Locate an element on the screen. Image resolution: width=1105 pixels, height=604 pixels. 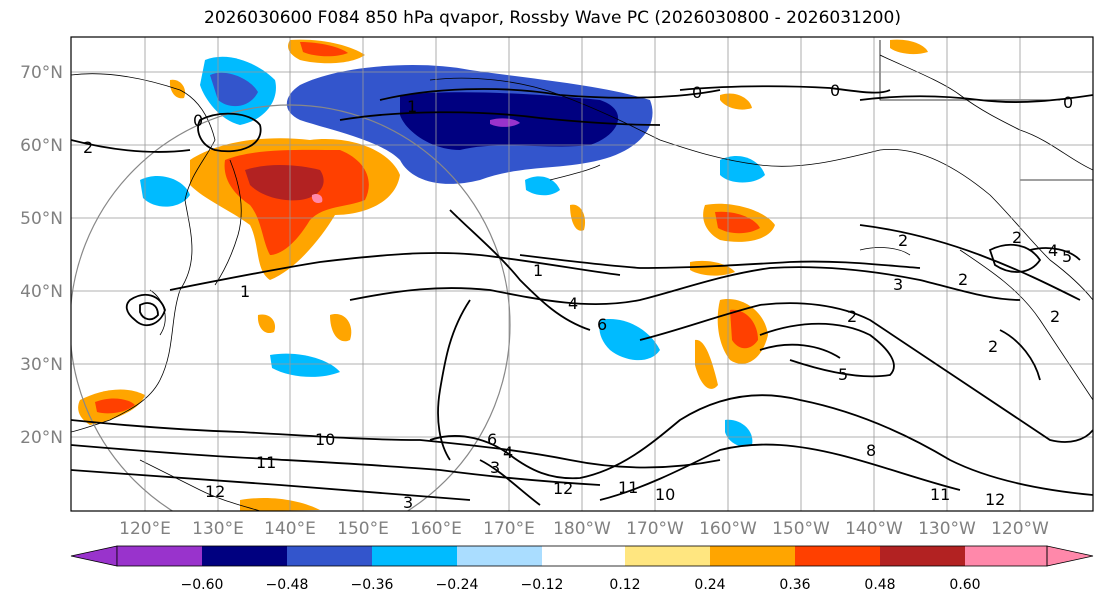
colorbar-tick-label: 0.36 is located at coordinates (794, 585).